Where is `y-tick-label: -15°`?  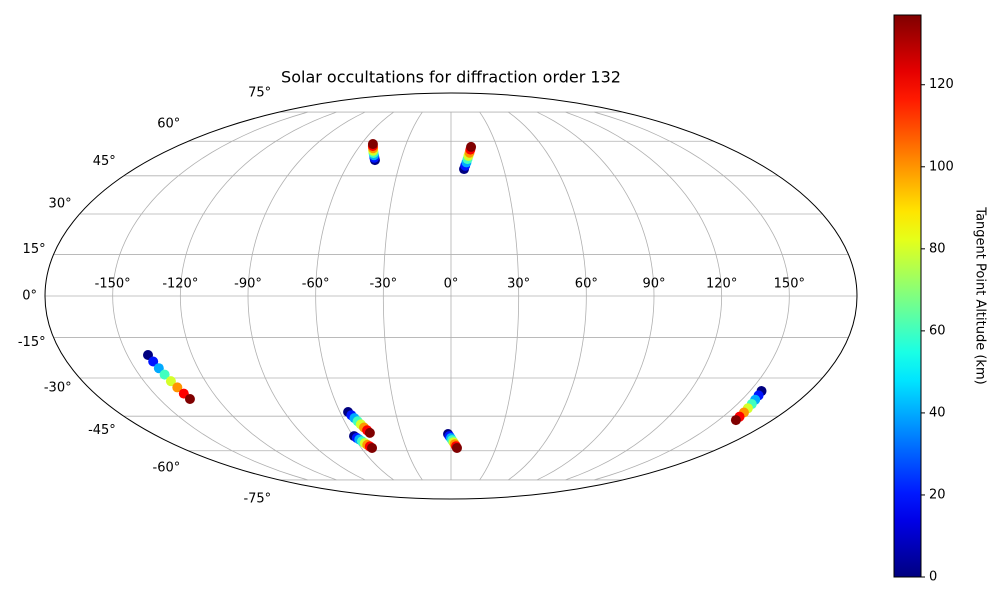 y-tick-label: -15° is located at coordinates (32, 342).